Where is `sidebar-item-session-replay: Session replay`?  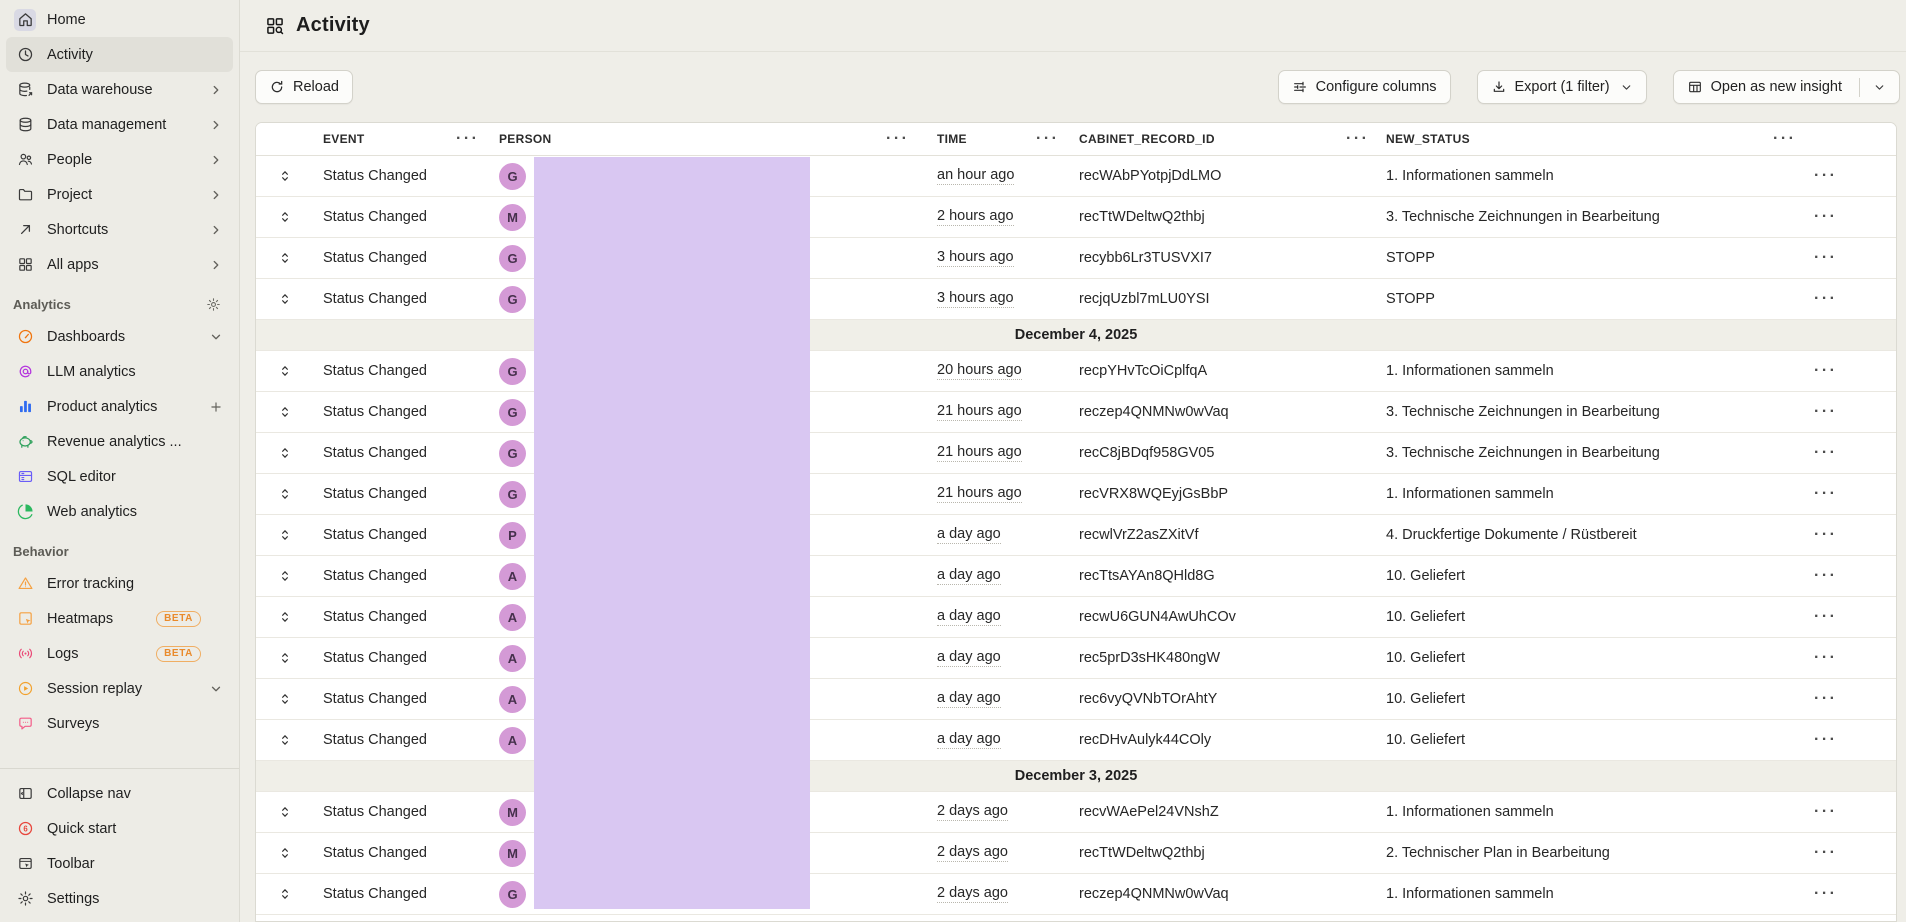
sidebar-item-session-replay: Session replay is located at coordinates (119, 688).